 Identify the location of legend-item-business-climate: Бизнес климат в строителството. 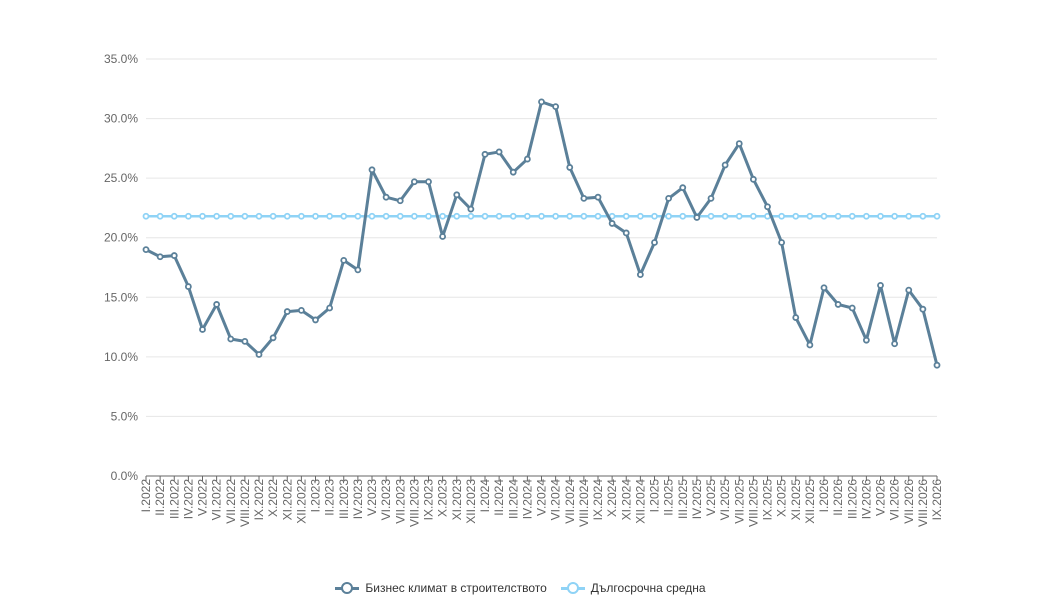
(441, 588).